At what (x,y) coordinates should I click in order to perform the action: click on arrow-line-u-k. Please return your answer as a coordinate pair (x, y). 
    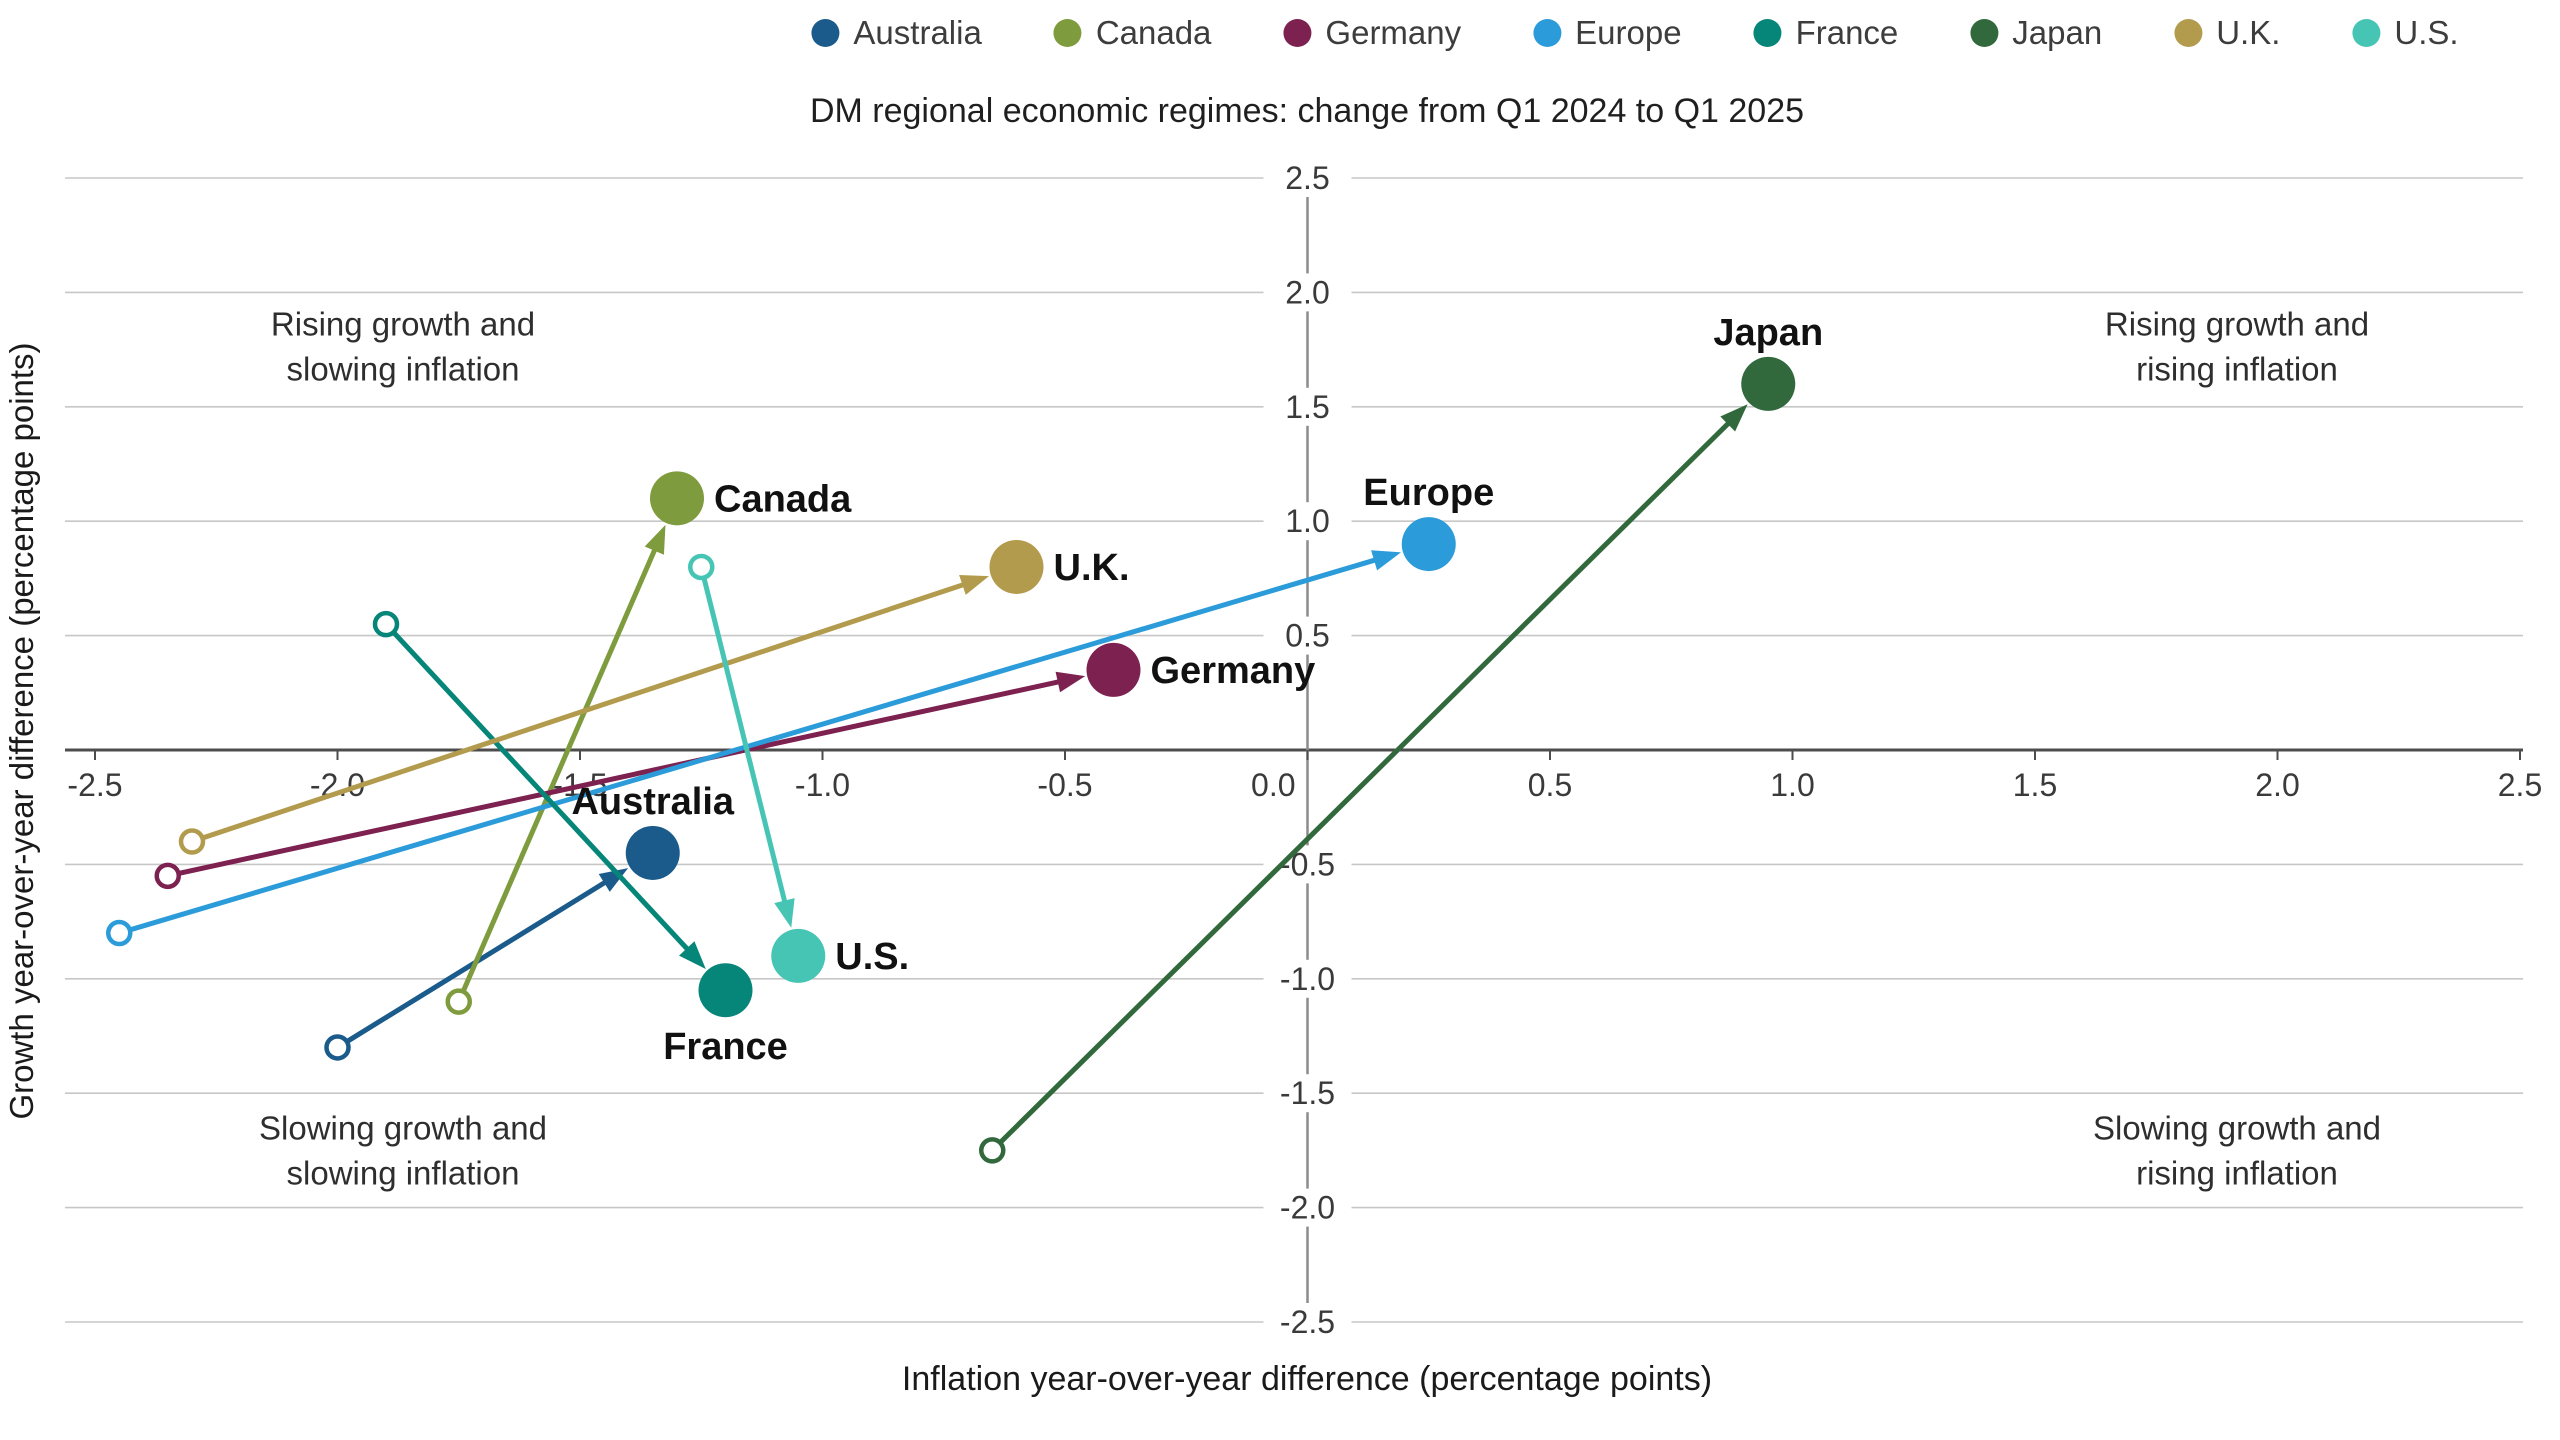
    Looking at the image, I should click on (579, 712).